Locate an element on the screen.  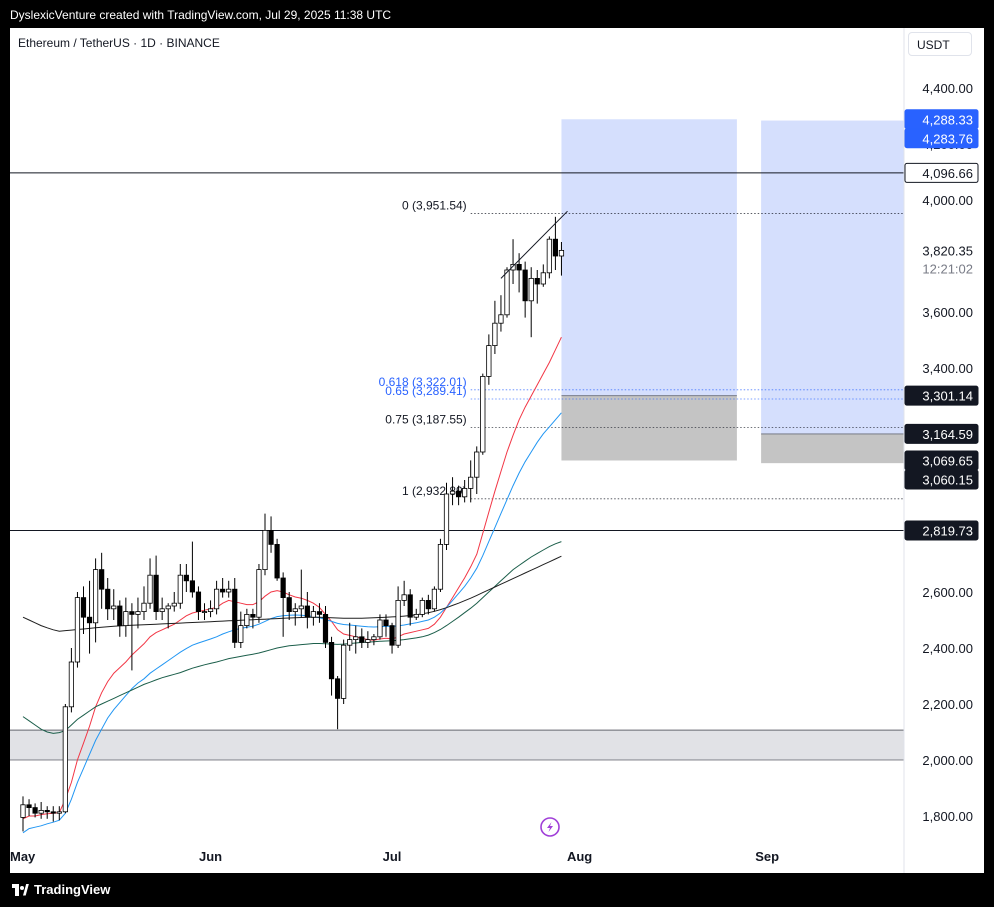
price-tag-label: 3,060.15 is located at coordinates (947, 479).